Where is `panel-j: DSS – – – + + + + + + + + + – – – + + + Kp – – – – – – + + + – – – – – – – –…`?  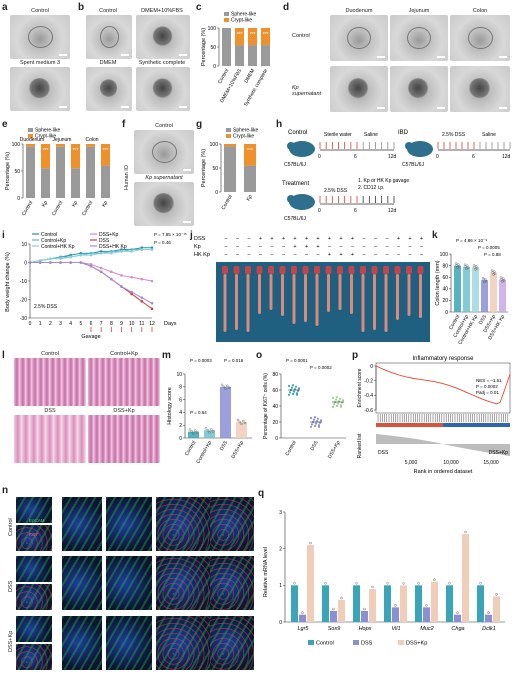
panel-j: DSS – – – + + + + + + + + + – – – + + + Kp – – – – – – + + + – – – – – – – –… is located at coordinates (312, 289).